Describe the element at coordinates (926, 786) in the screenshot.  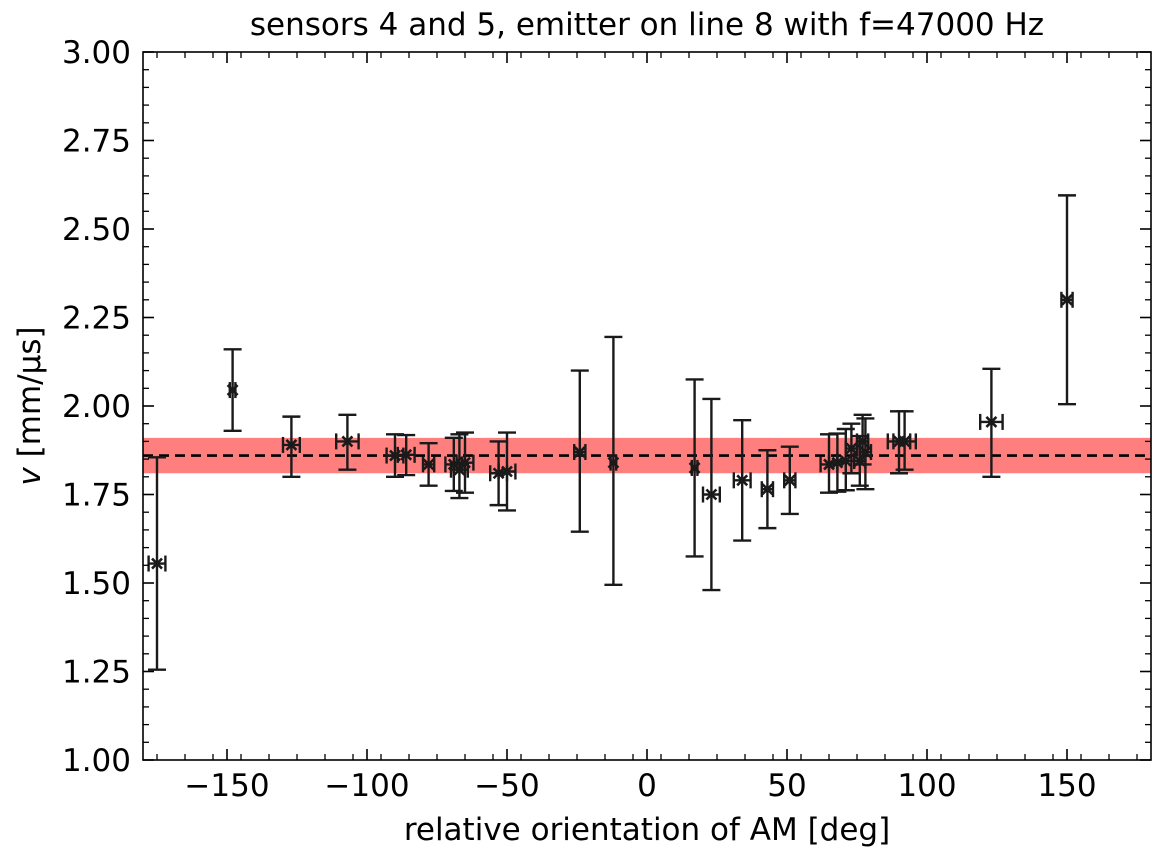
I see `x-tick-label: 100` at that location.